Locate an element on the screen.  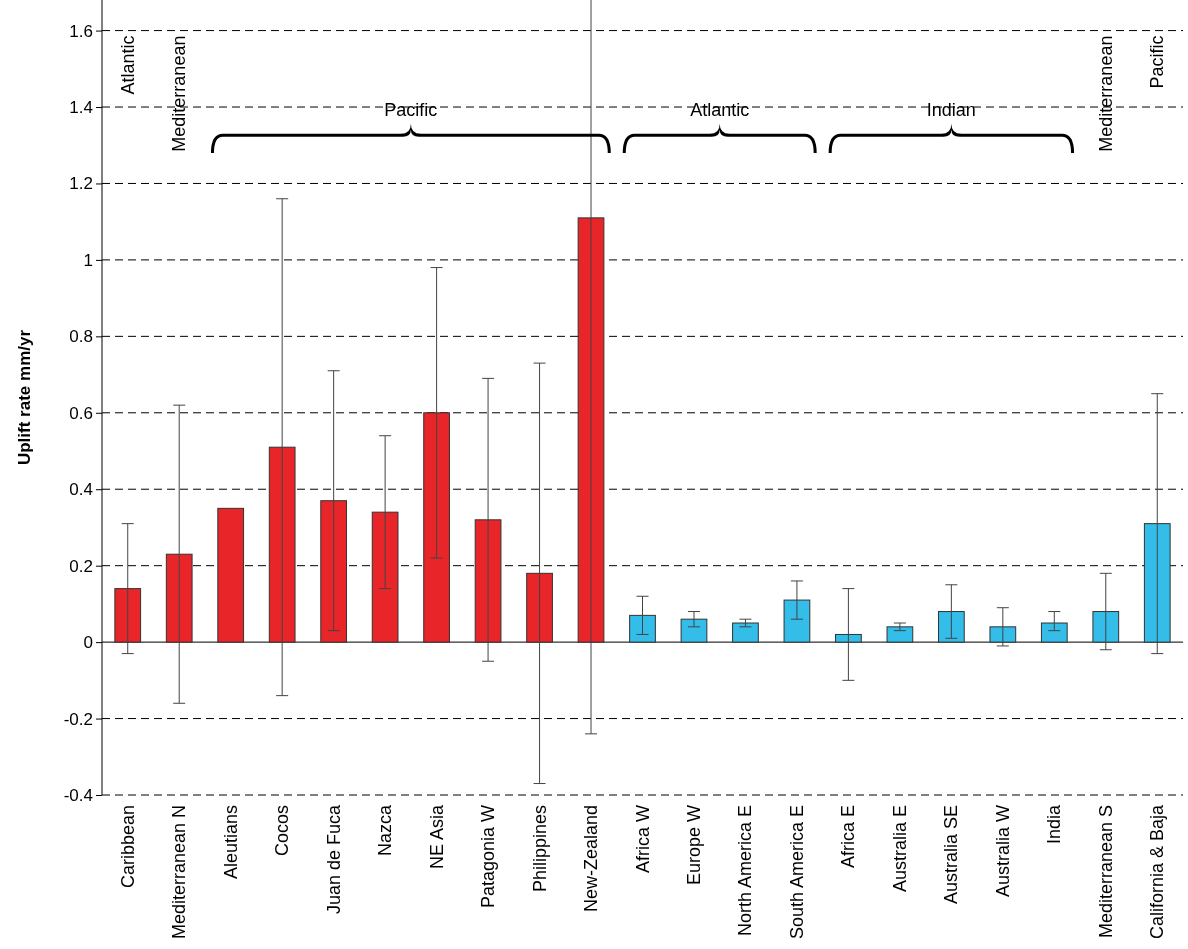
x-tick-label: Africa W is located at coordinates (642, 839).